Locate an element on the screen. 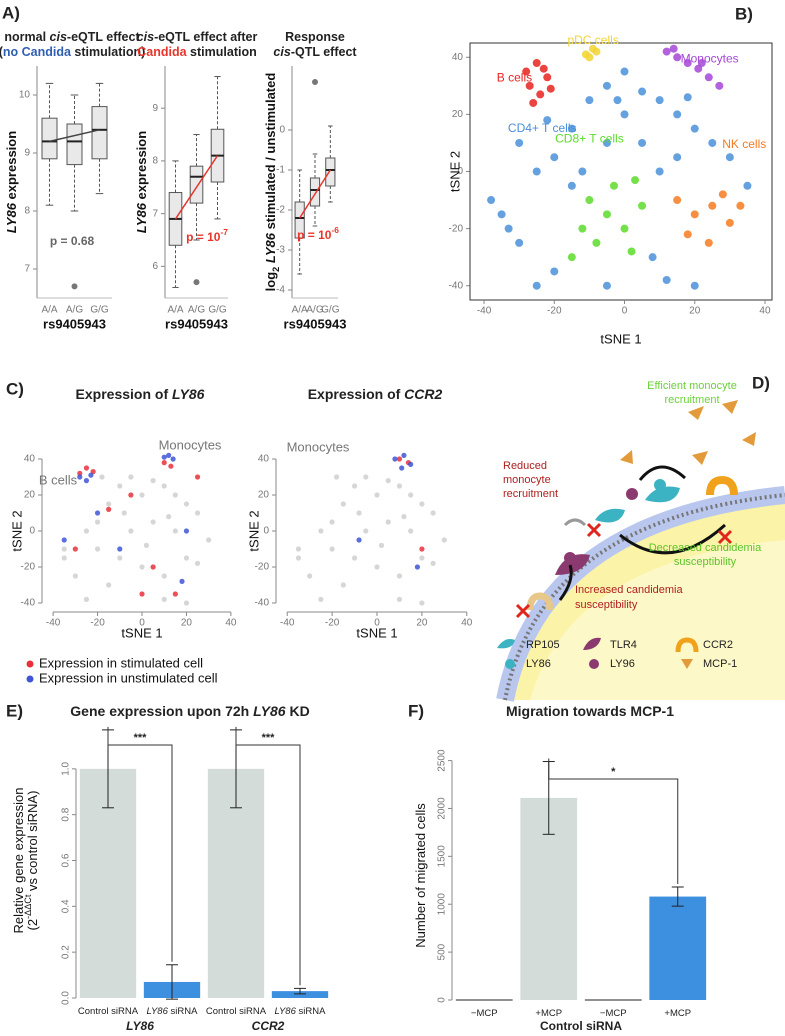 This screenshot has height=1036, width=785. panel-label: B) is located at coordinates (744, 13).